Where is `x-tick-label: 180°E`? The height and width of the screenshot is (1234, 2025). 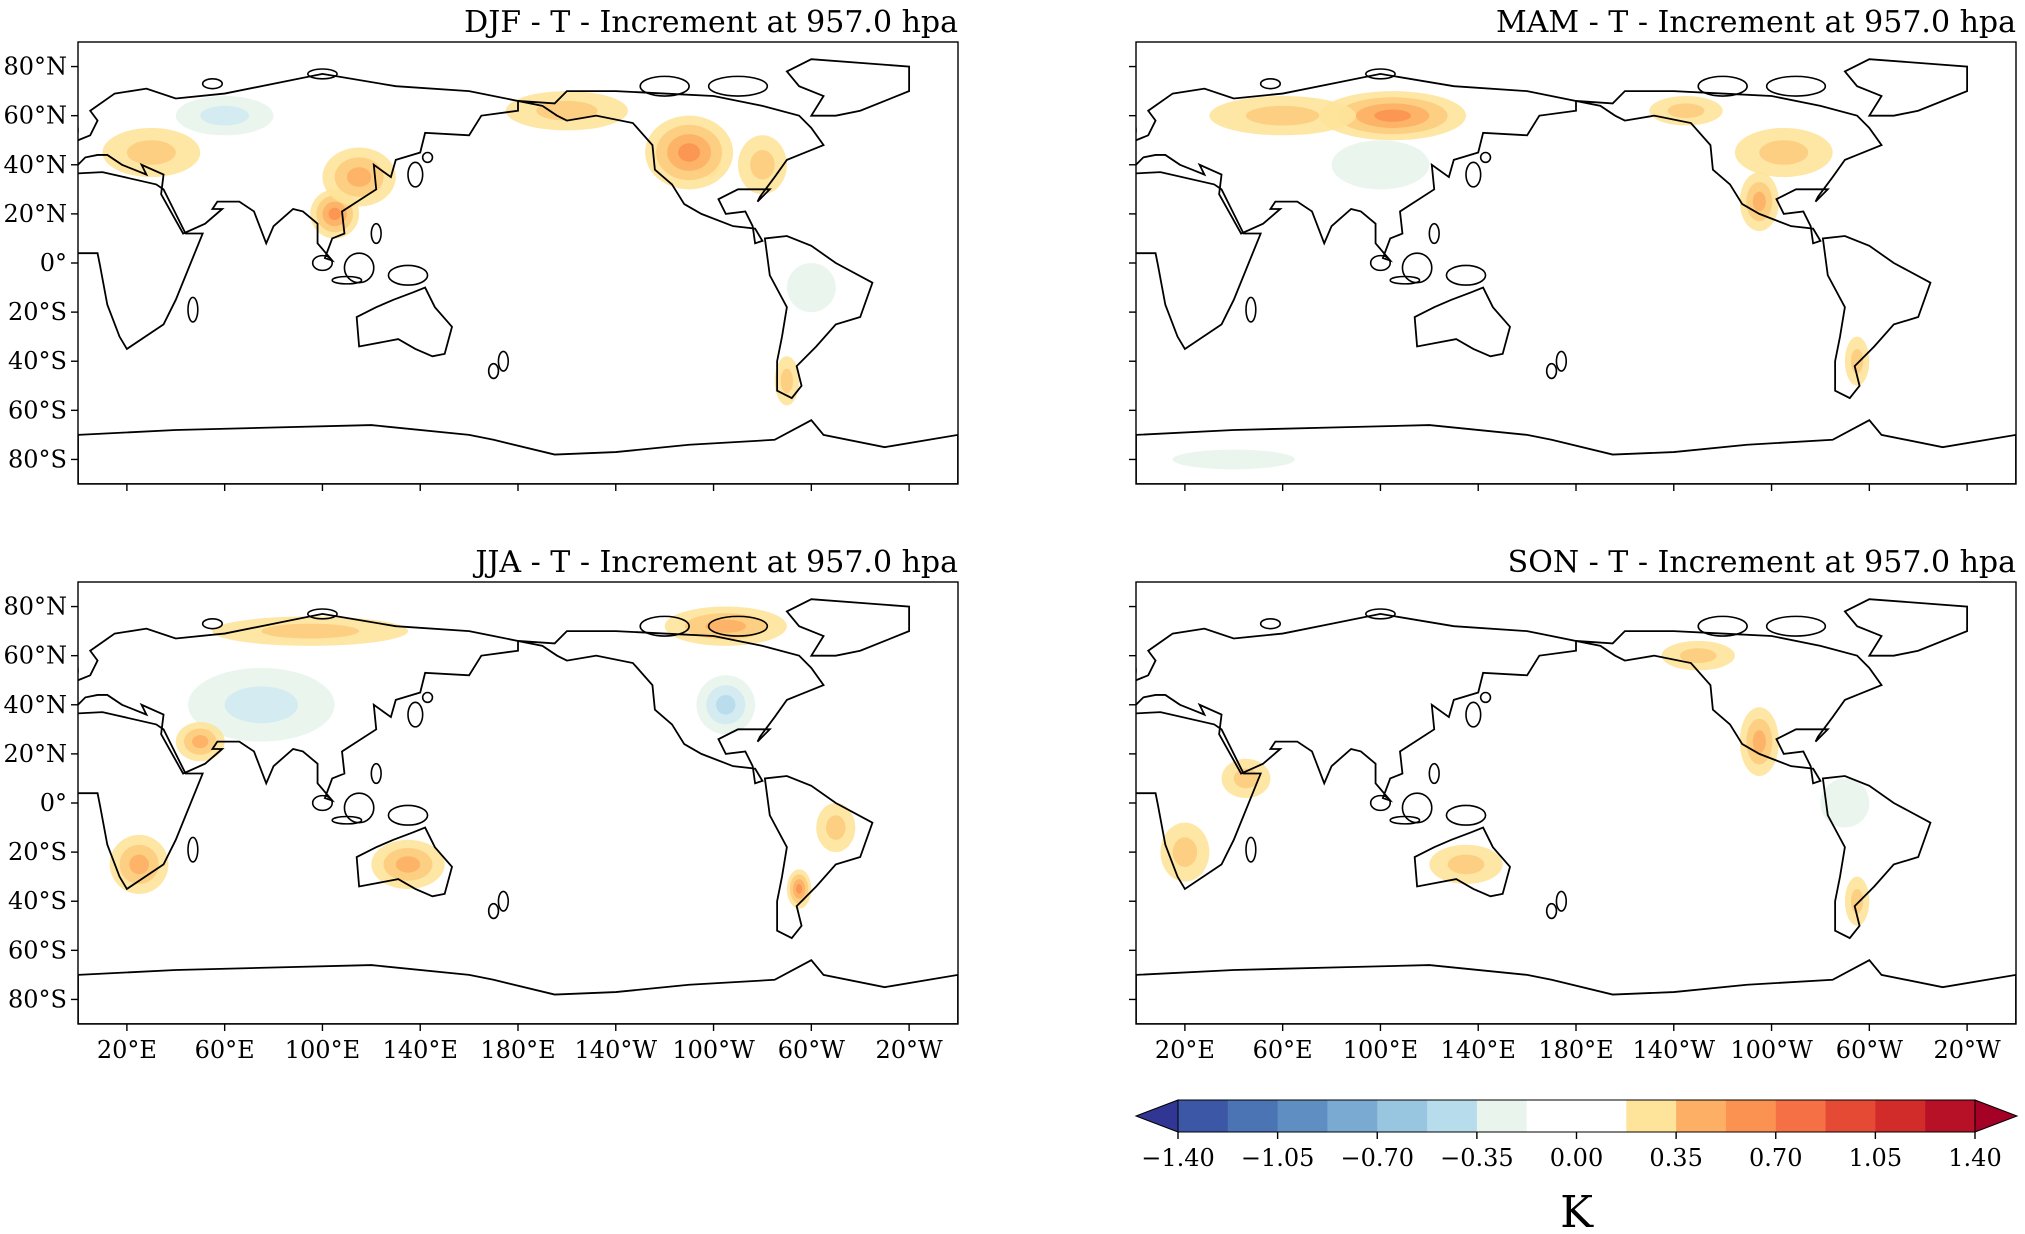 x-tick-label: 180°E is located at coordinates (517, 1050).